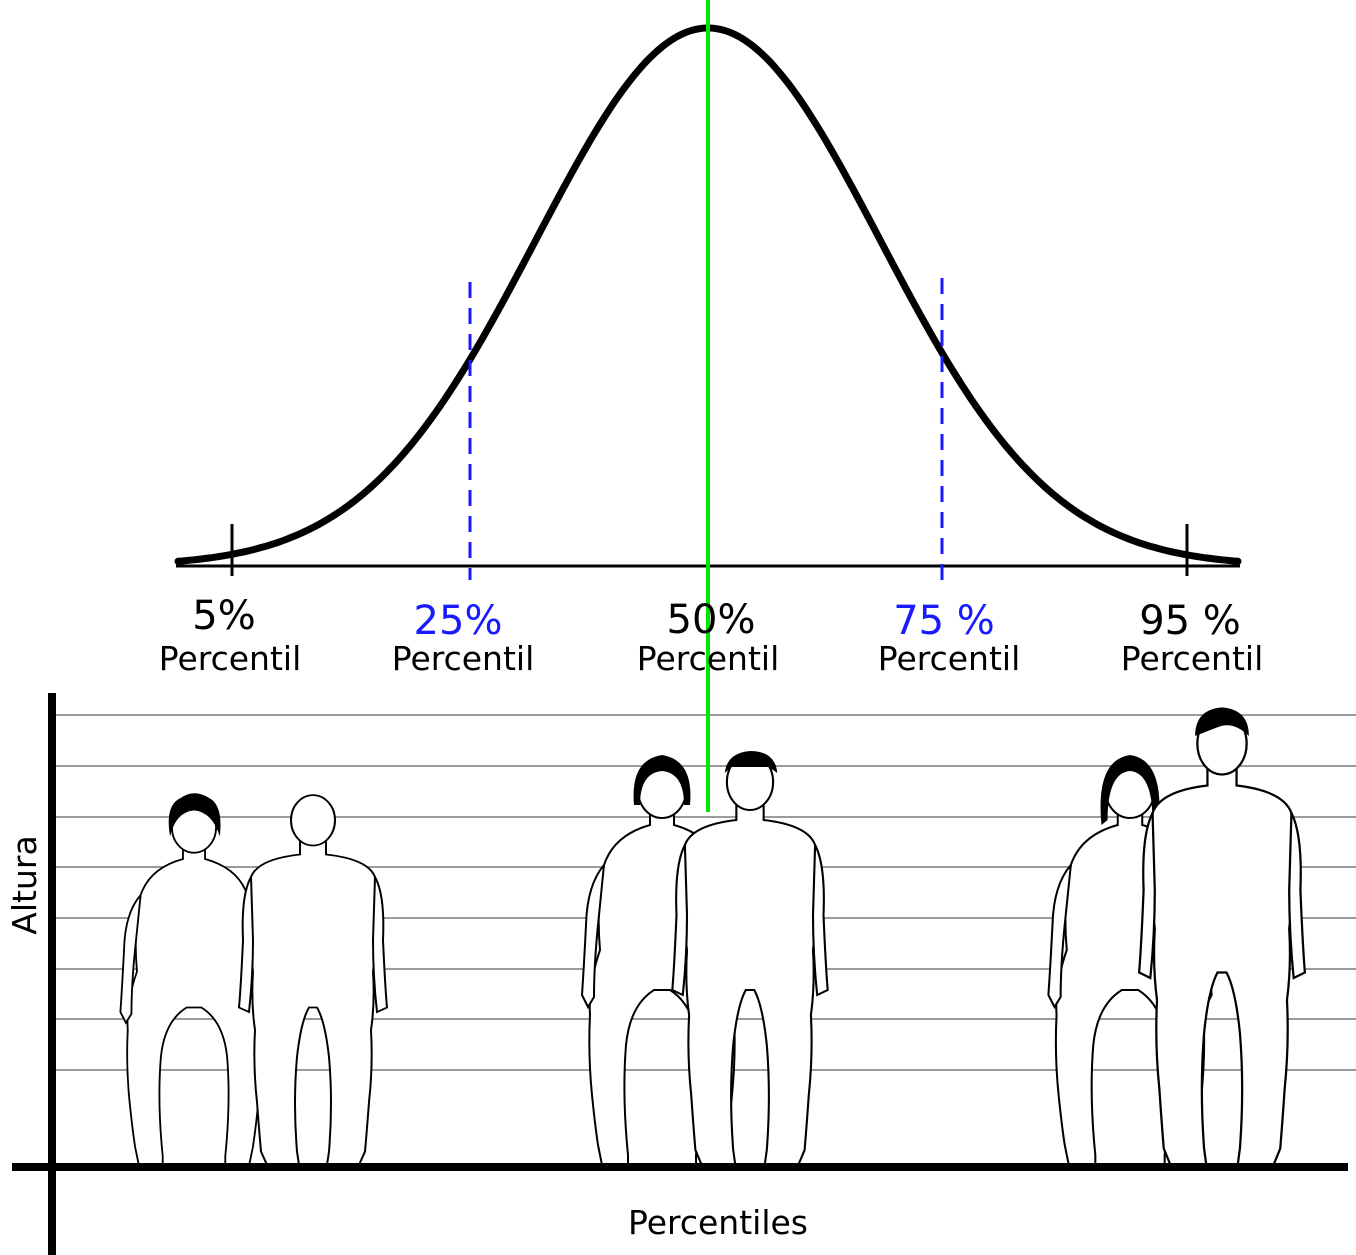 This screenshot has height=1255, width=1356. Describe the element at coordinates (949, 658) in the screenshot. I see `p75-label: Percentil` at that location.